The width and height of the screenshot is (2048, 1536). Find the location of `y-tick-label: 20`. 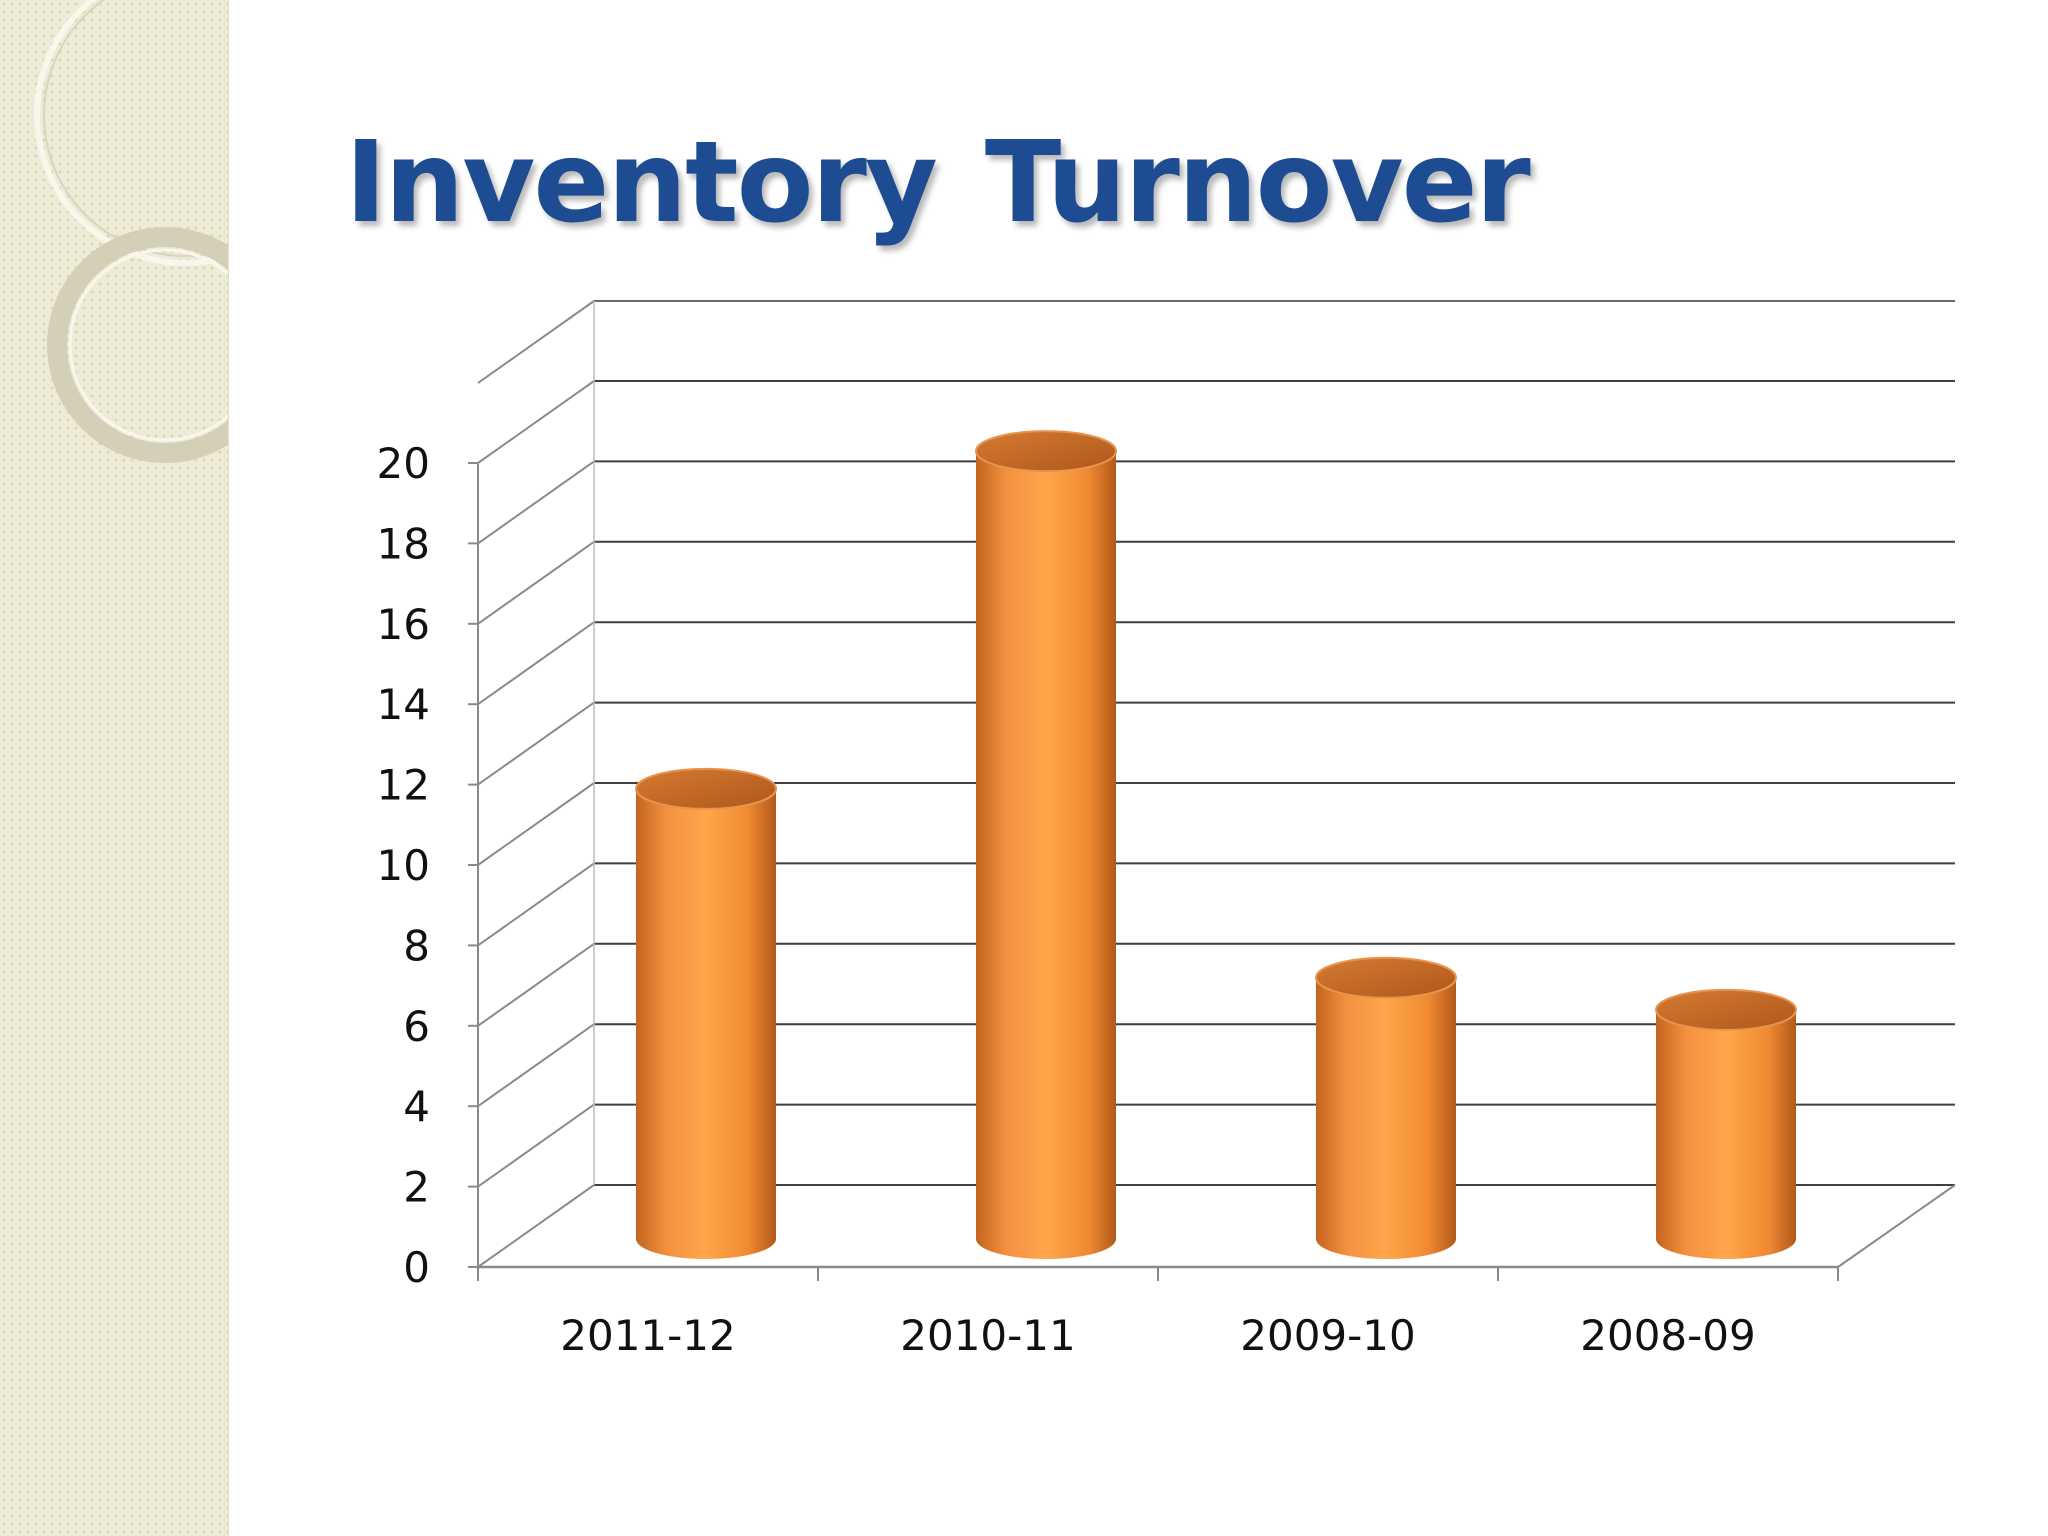

y-tick-label: 20 is located at coordinates (403, 463).